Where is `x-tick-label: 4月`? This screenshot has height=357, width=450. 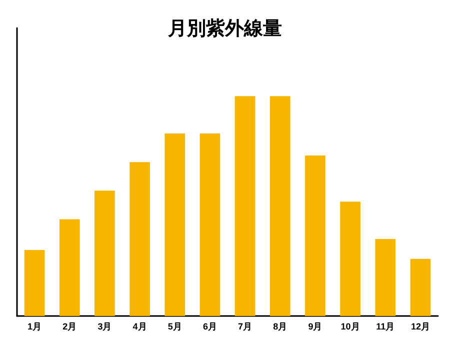 x-tick-label: 4月 is located at coordinates (139, 327).